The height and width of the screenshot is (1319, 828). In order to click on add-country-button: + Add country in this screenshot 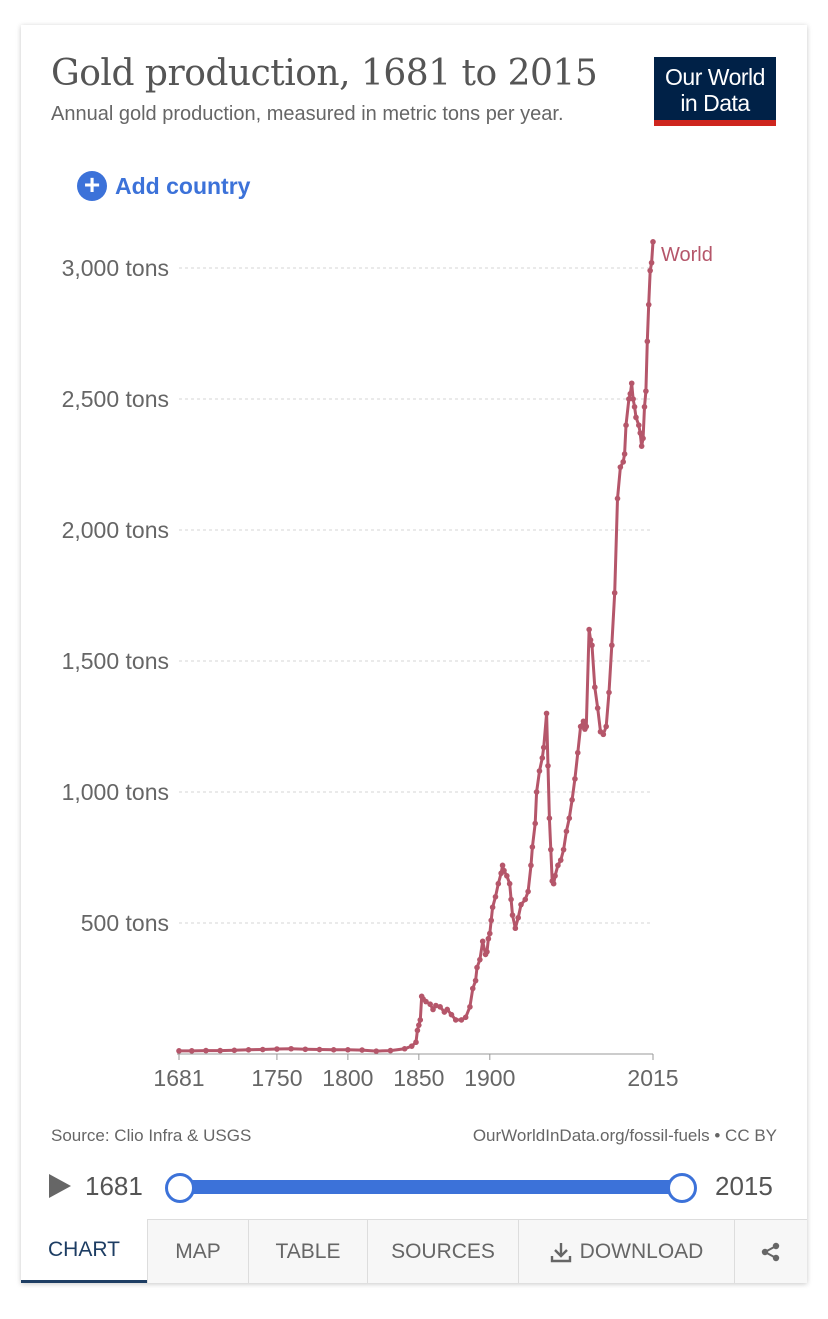, I will do `click(163, 186)`.